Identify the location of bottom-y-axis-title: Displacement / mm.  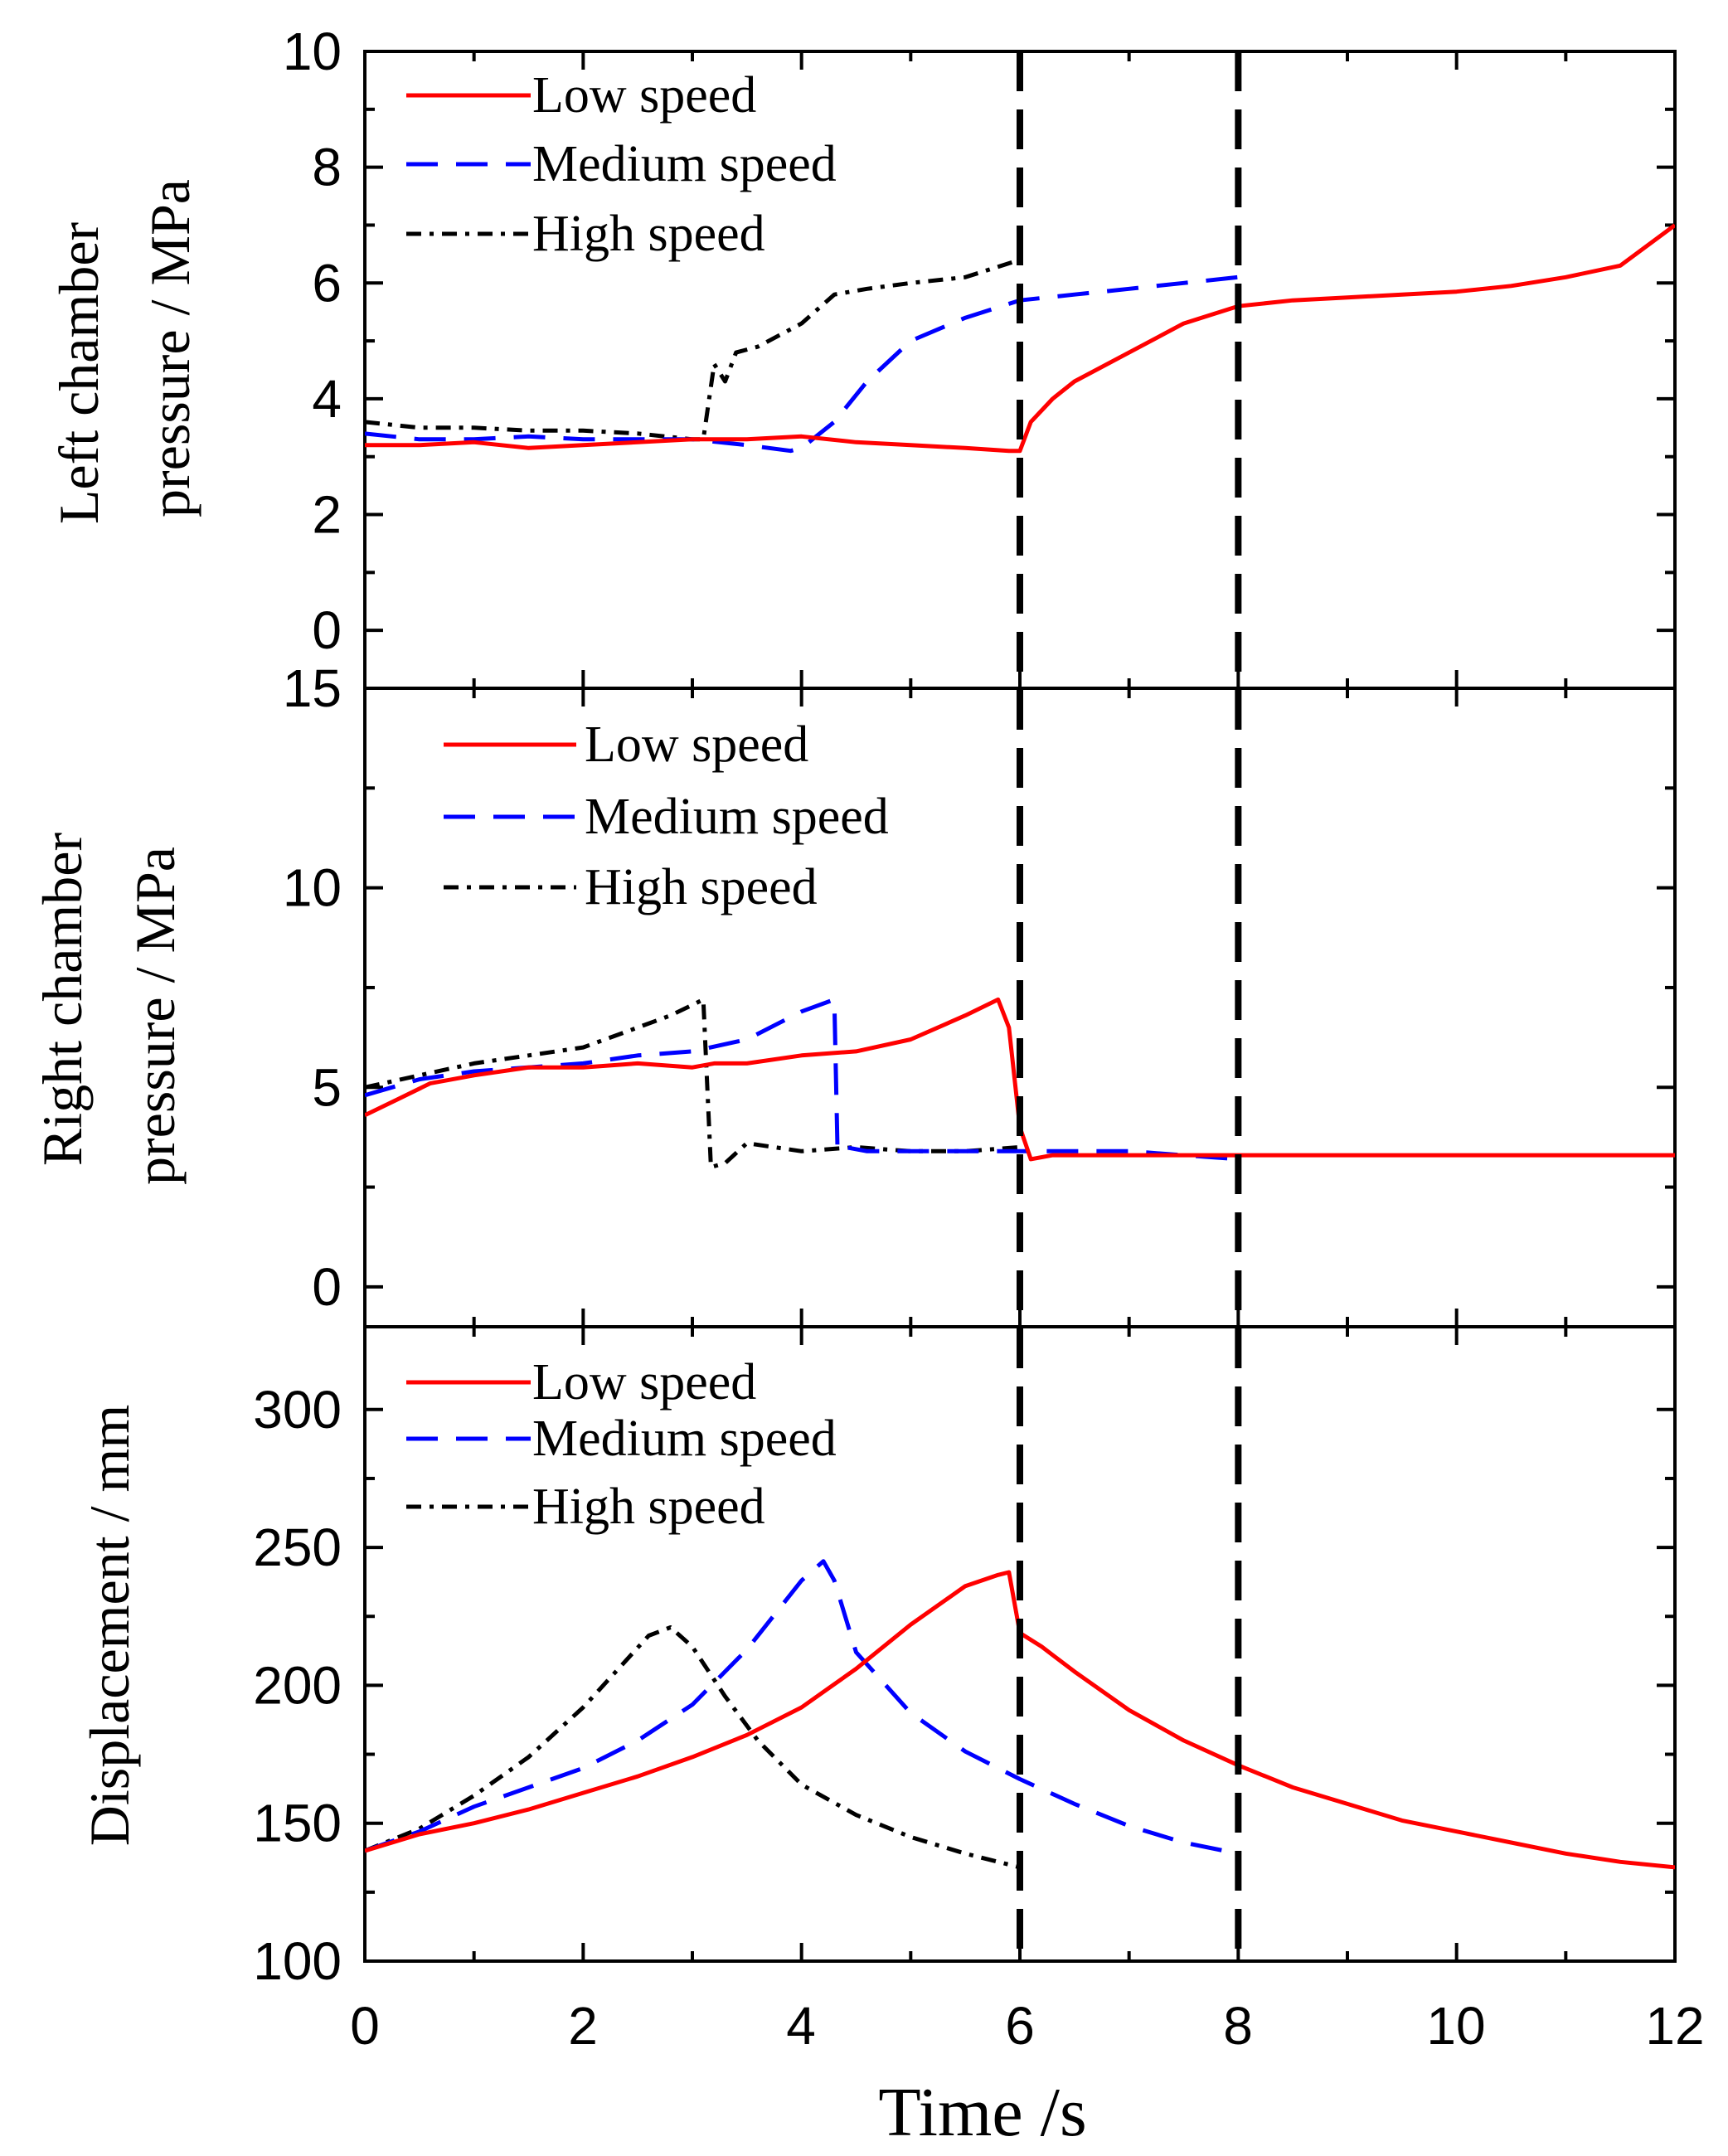
(110, 1626).